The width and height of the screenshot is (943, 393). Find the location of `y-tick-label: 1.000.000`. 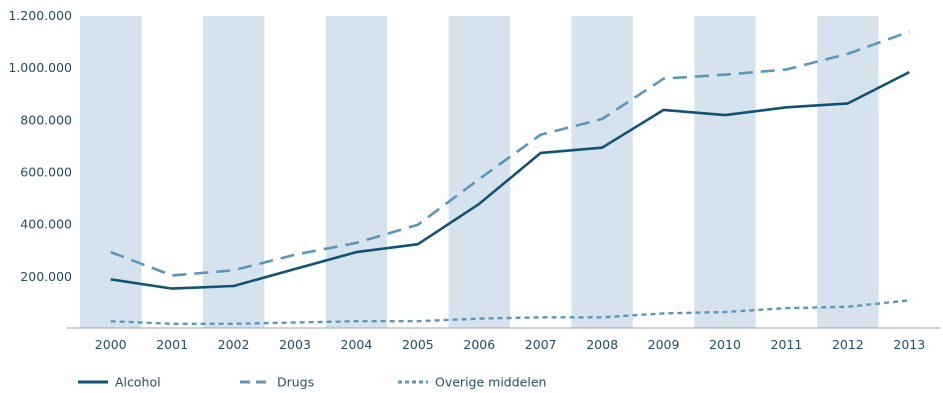

y-tick-label: 1.000.000 is located at coordinates (40, 67).